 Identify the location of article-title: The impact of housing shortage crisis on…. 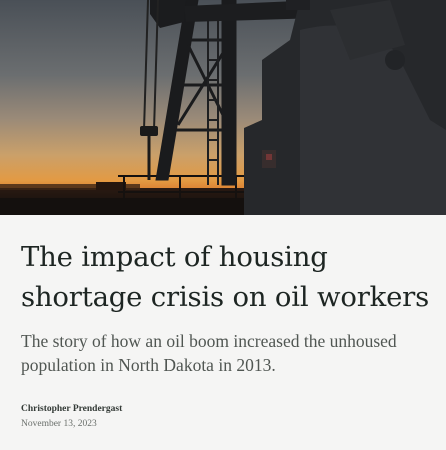
(225, 277).